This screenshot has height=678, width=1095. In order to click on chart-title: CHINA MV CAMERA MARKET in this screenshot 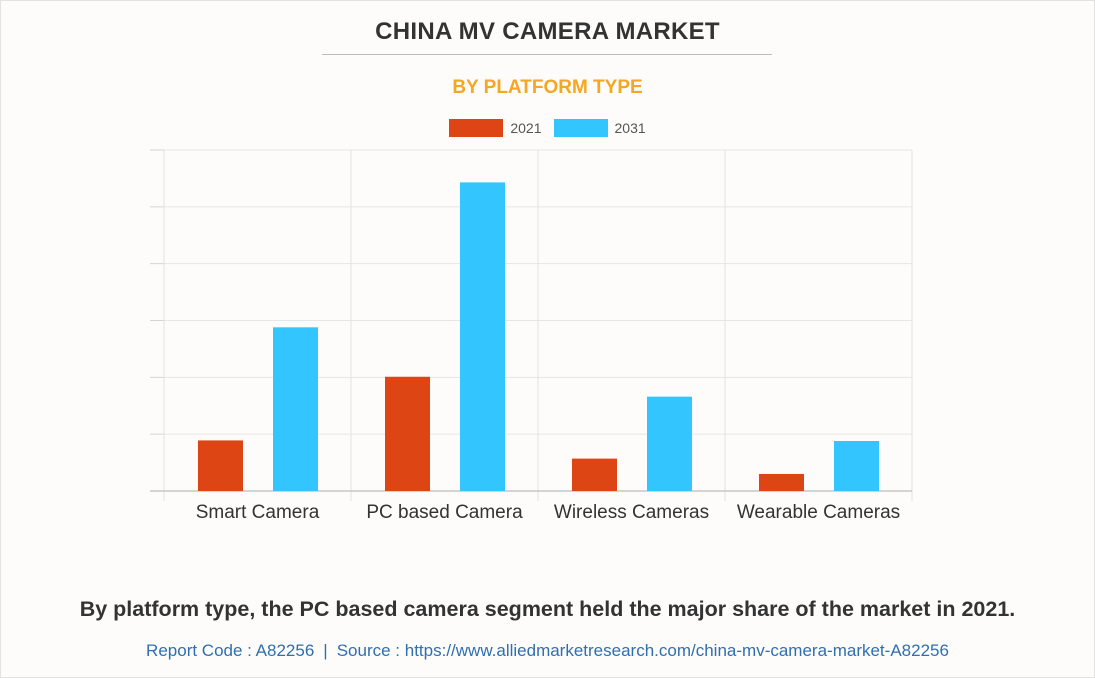, I will do `click(547, 31)`.